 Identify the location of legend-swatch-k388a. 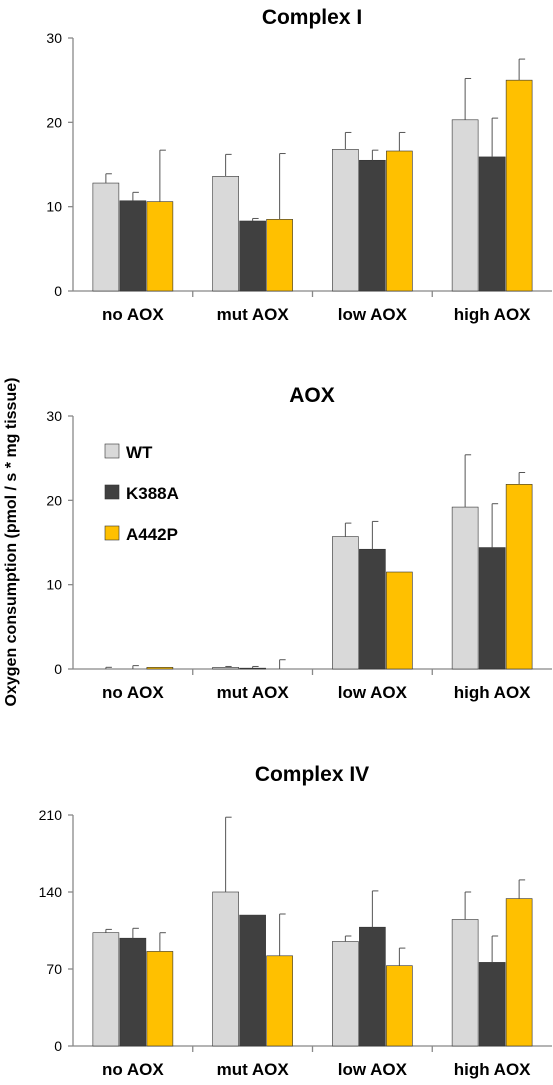
(112, 492).